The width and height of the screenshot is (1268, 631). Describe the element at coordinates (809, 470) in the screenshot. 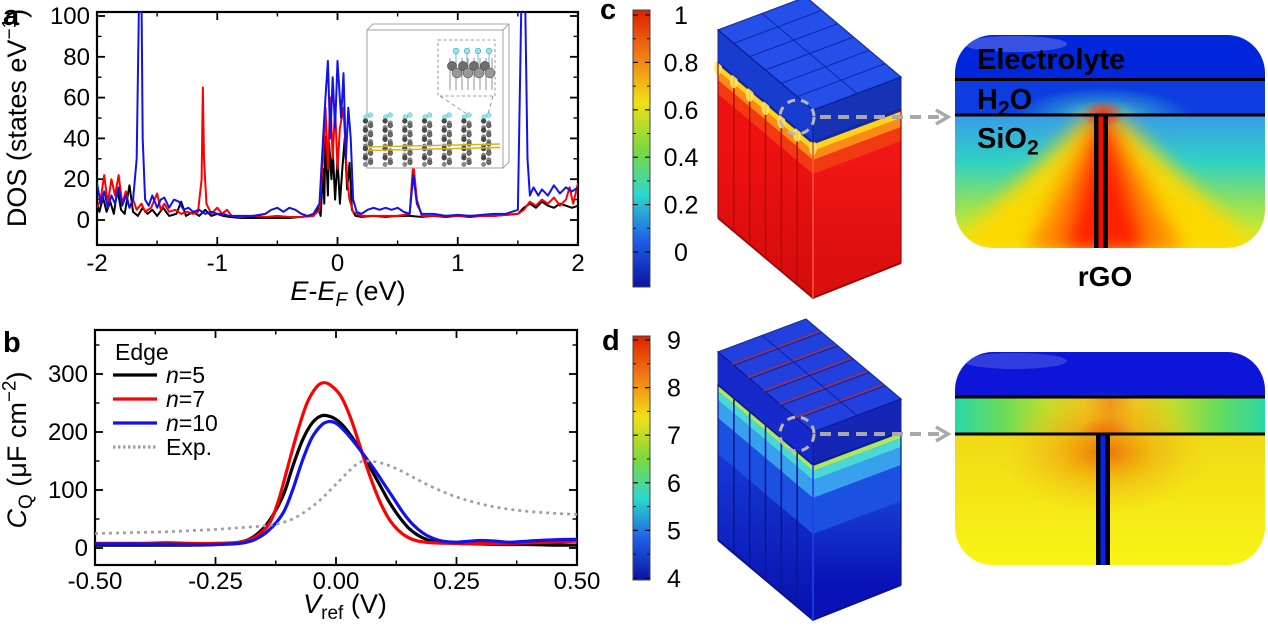

I see `permittivity-3d-model` at that location.